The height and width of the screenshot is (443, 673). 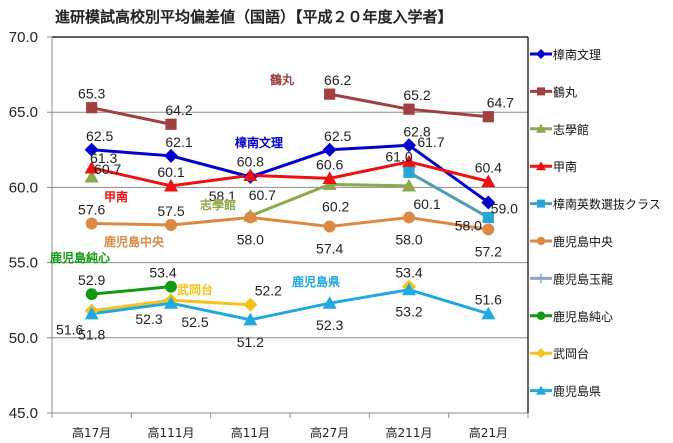 I want to click on x-tick-label: 高211月, so click(x=409, y=432).